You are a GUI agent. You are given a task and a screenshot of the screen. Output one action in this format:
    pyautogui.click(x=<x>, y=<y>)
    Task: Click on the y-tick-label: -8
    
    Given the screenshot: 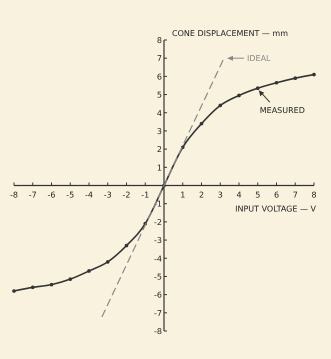 What is the action you would take?
    pyautogui.click(x=158, y=331)
    